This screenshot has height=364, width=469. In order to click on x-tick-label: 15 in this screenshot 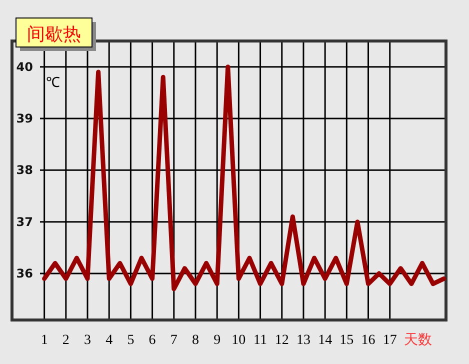, I will do `click(347, 340)`.